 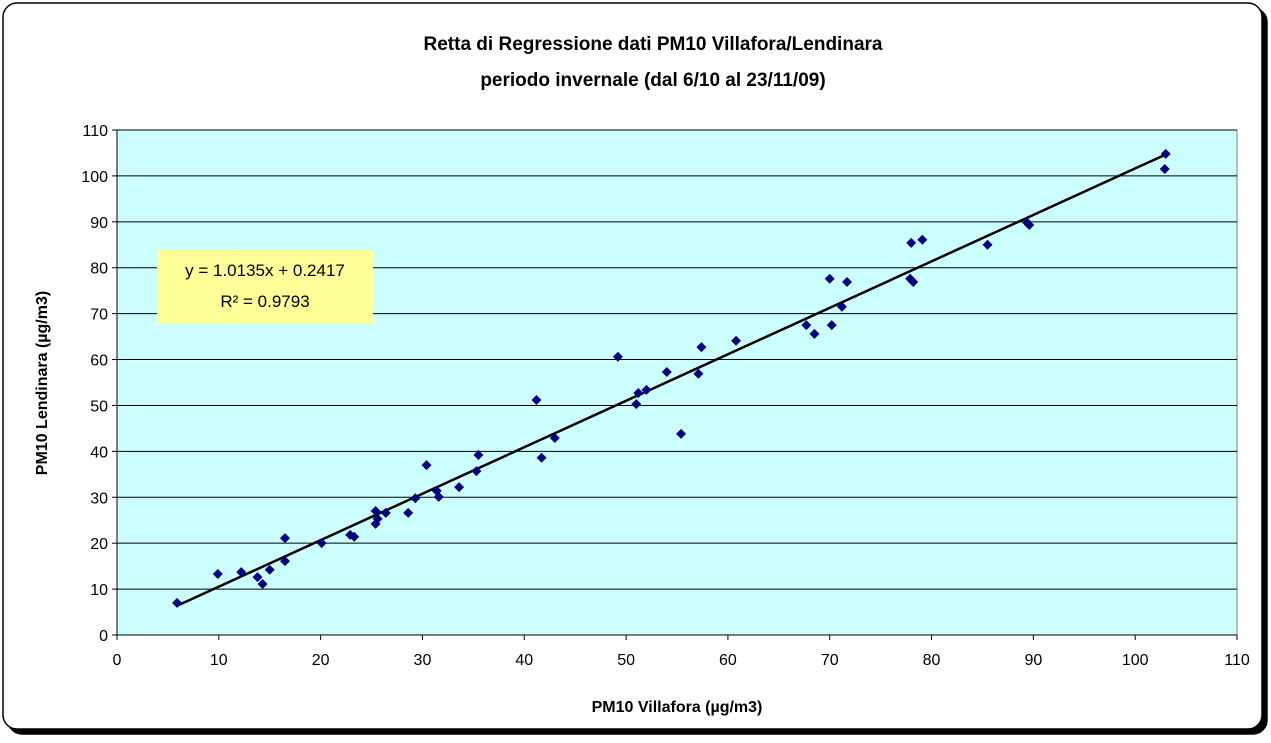 What do you see at coordinates (524, 660) in the screenshot?
I see `x-tick-label: 40` at bounding box center [524, 660].